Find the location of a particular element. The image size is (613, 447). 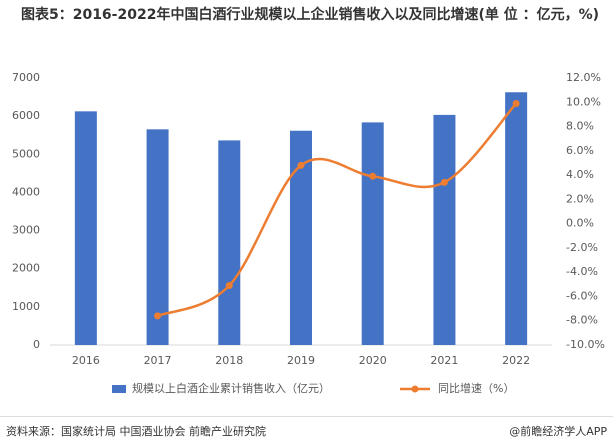

y2-tick-label: 10.0% is located at coordinates (583, 101).